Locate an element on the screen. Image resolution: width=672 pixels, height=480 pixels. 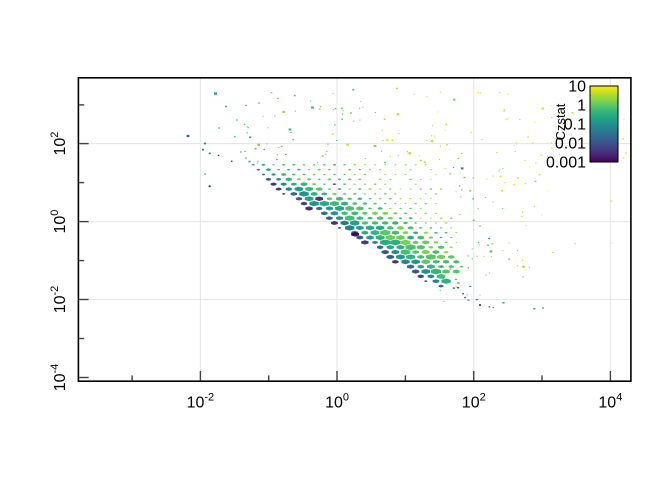
svg-text: Czstat is located at coordinates (560, 121).